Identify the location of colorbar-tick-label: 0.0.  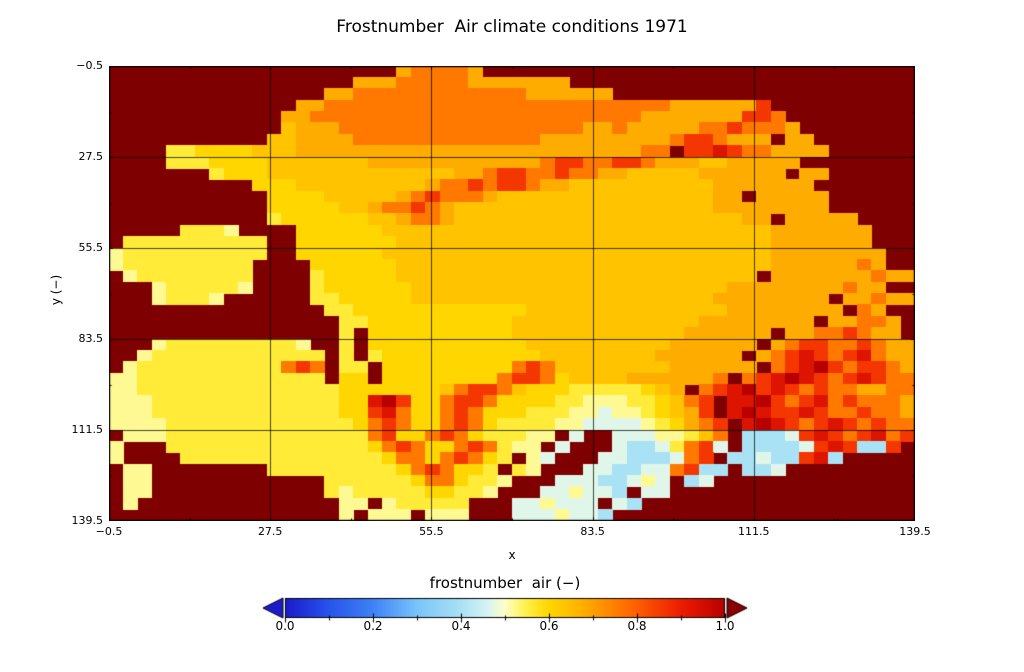
(285, 626).